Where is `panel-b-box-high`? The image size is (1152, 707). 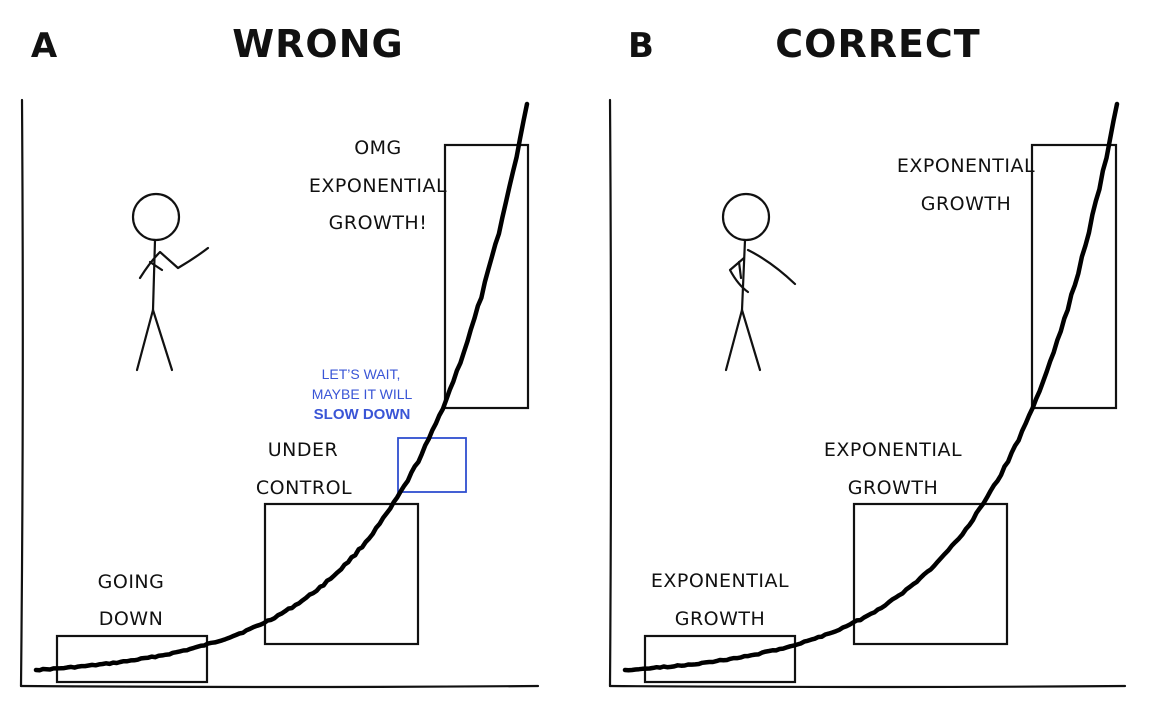 panel-b-box-high is located at coordinates (1074, 276).